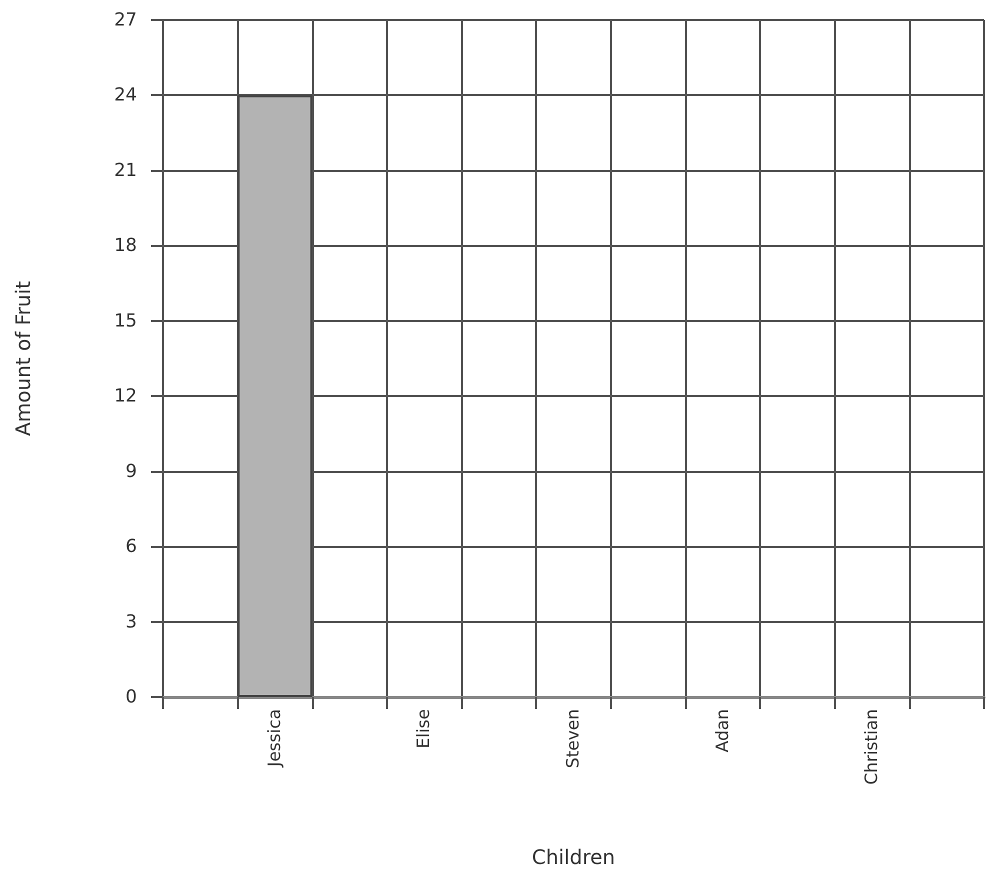 This screenshot has height=889, width=986. I want to click on x-tick-label: Elise, so click(424, 729).